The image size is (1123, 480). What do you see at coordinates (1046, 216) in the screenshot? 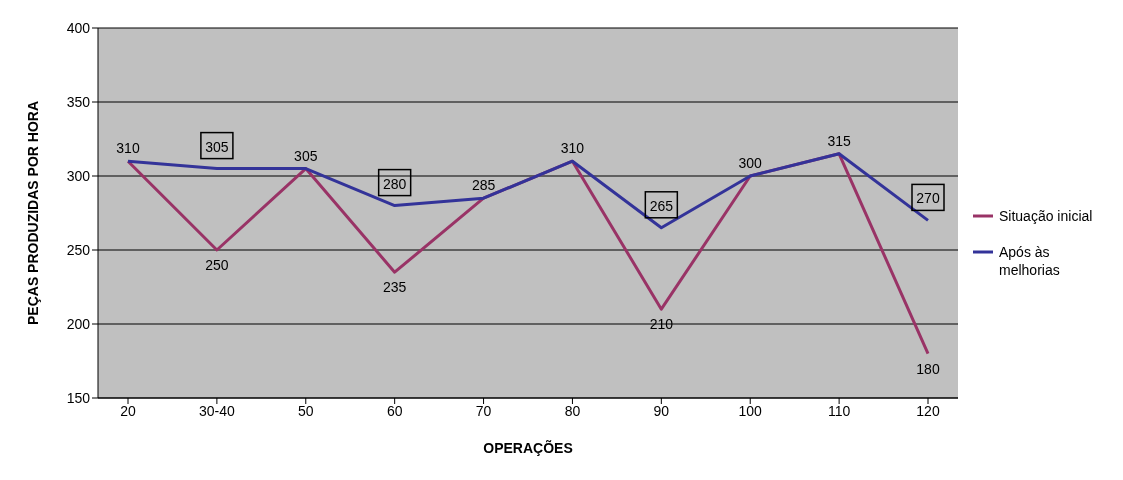
I see `legend-label: Situação inicial` at bounding box center [1046, 216].